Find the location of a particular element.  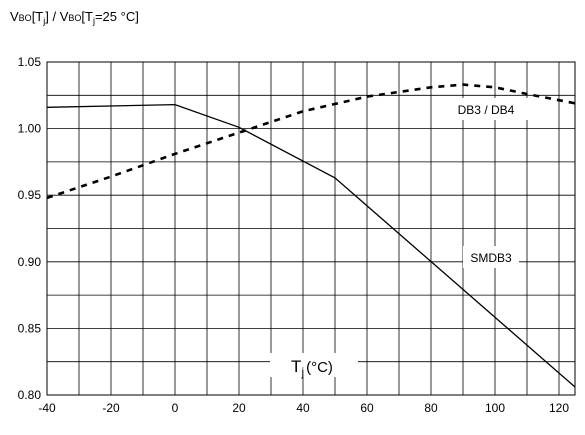

x-tick-label: 40 is located at coordinates (303, 408).